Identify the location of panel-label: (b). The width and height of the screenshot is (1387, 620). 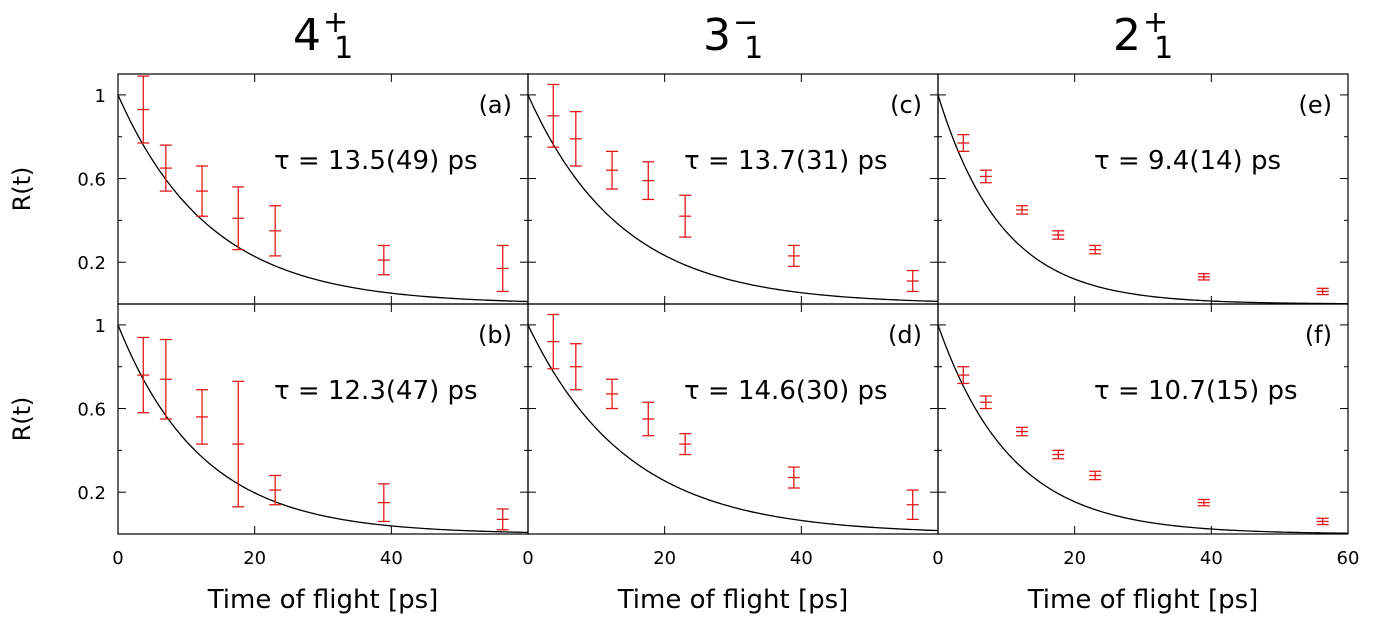
(495, 335).